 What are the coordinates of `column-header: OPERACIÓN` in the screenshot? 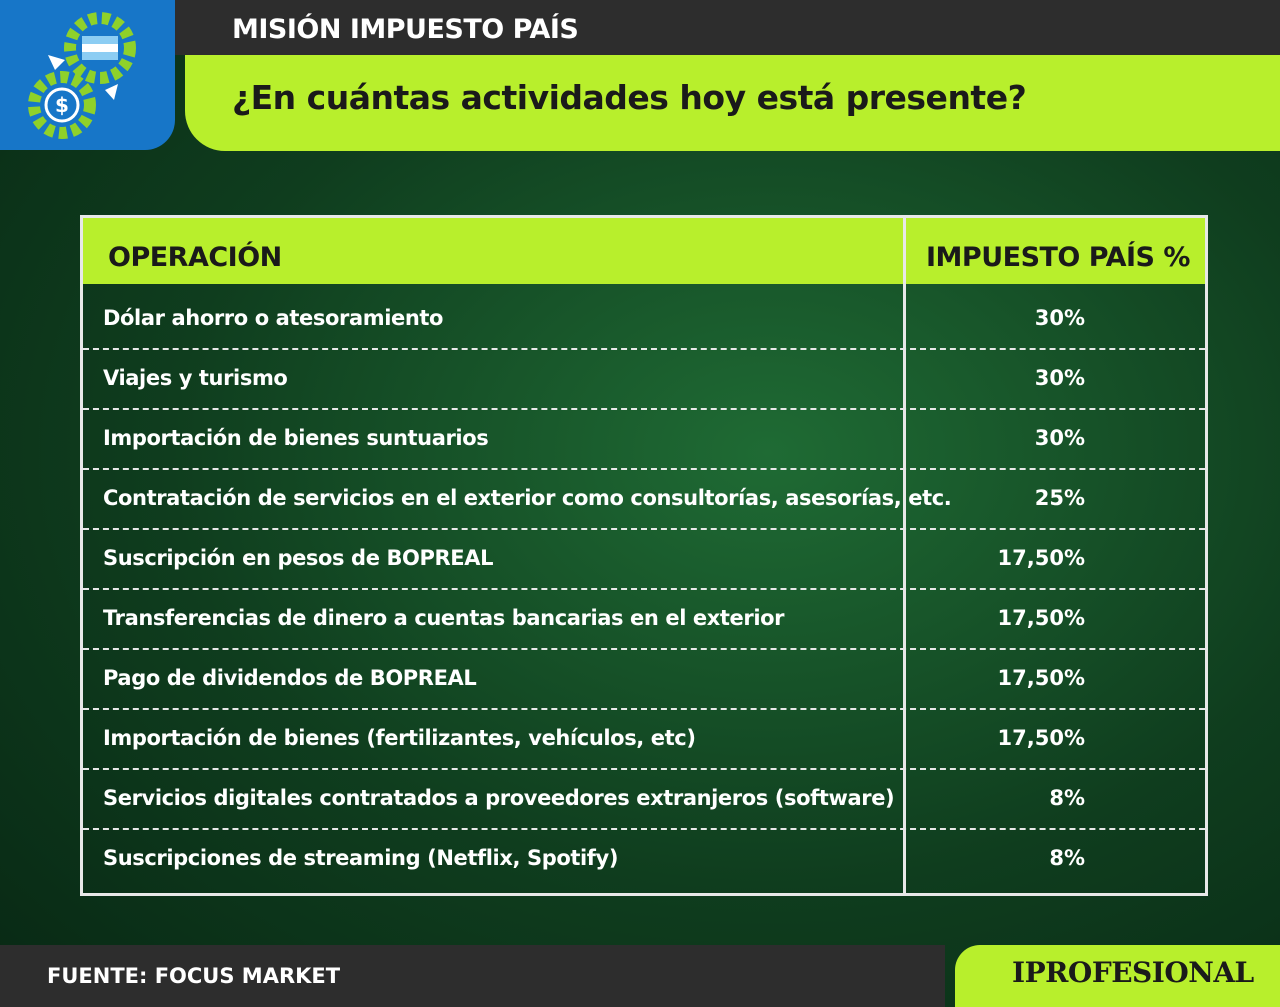 It's located at (493, 251).